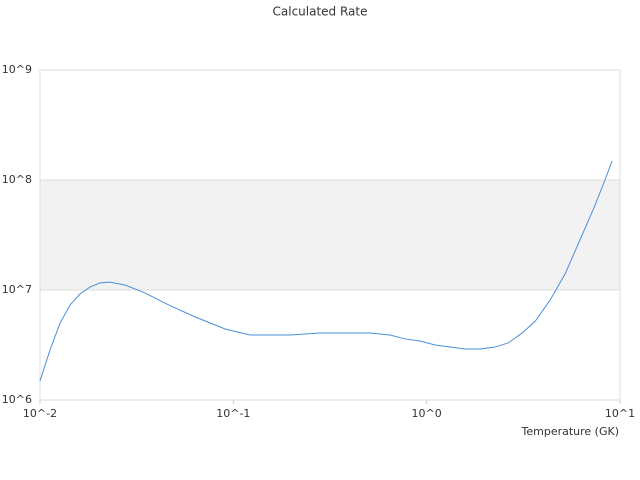 The height and width of the screenshot is (480, 640). I want to click on y-tick-label: 10^6, so click(17, 399).